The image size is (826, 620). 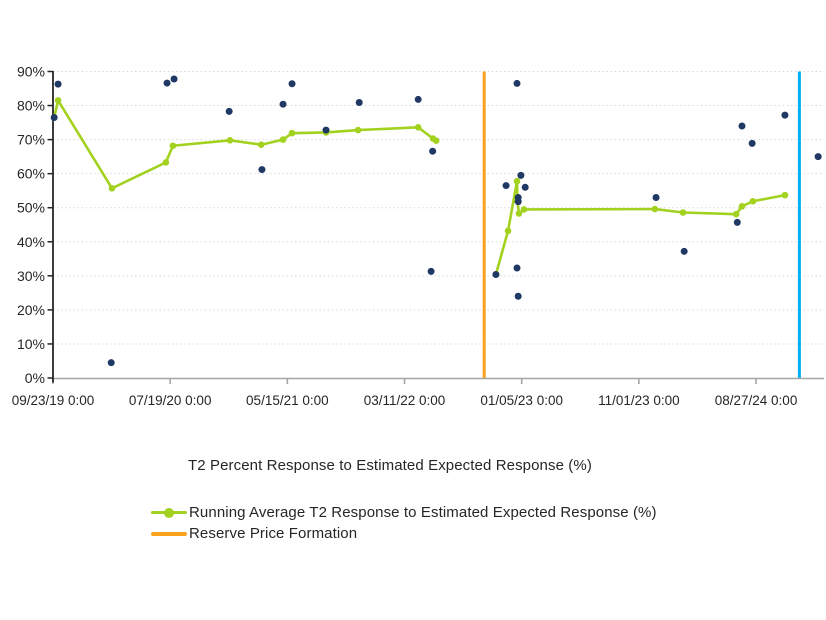 What do you see at coordinates (273, 533) in the screenshot?
I see `legend-label-reserve-price-formation: Reserve Price Formation` at bounding box center [273, 533].